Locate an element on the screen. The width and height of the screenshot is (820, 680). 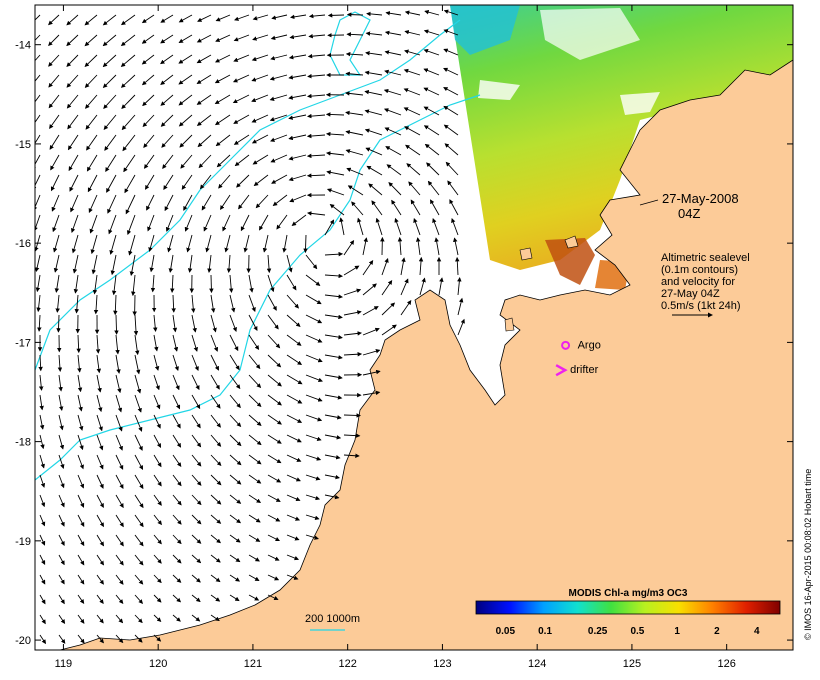
colorbar-title: MODIS Chl-a mg/m3 OC3 is located at coordinates (628, 593).